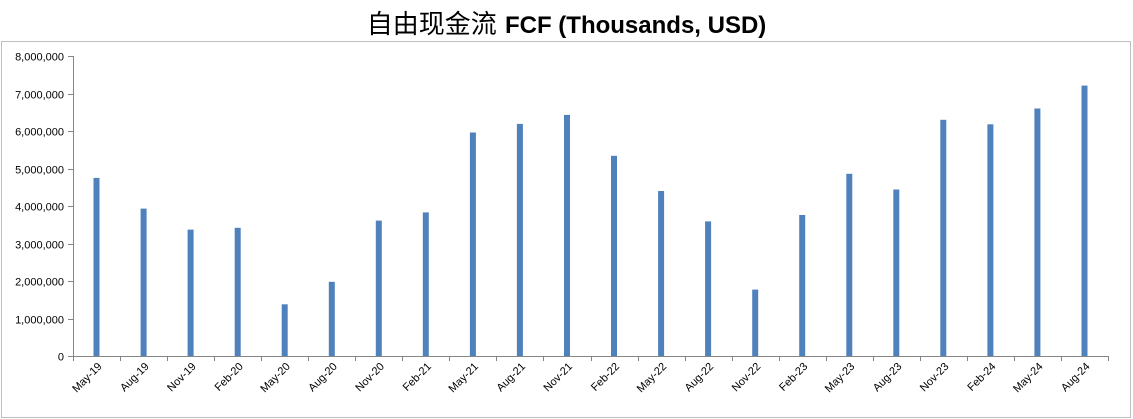 The image size is (1133, 419). I want to click on x-tick-label: May-21, so click(464, 378).